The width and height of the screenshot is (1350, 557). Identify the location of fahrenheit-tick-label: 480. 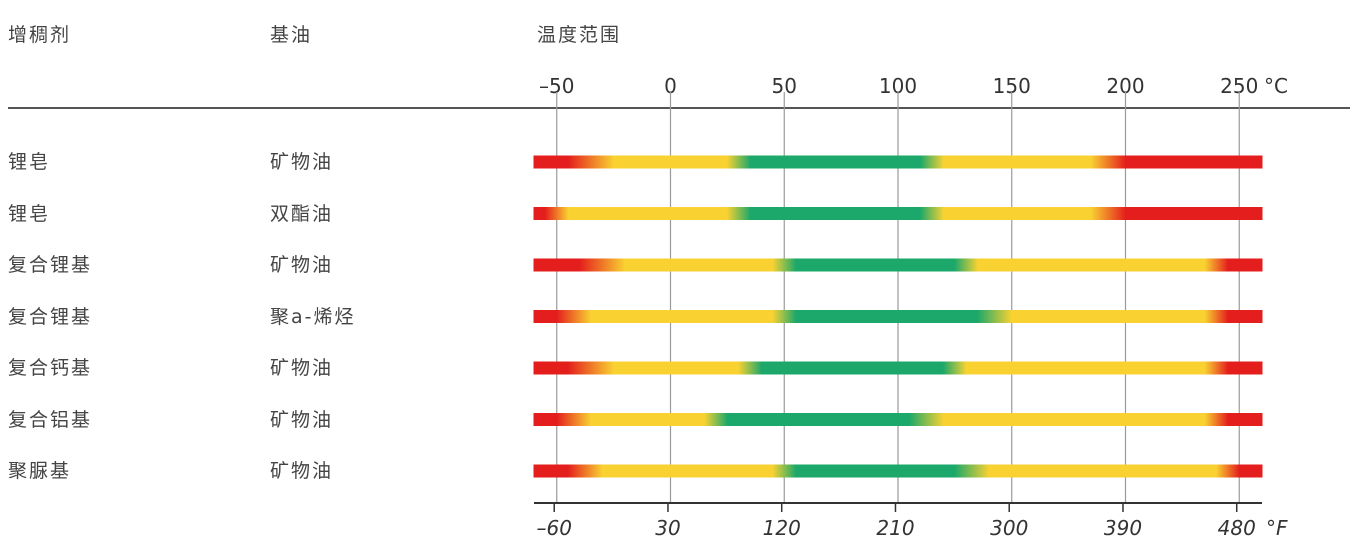
(1236, 528).